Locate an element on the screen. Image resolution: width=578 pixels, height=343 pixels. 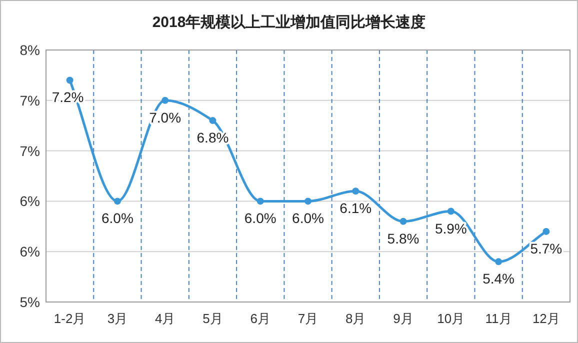
text: 5.9% is located at coordinates (450, 228).